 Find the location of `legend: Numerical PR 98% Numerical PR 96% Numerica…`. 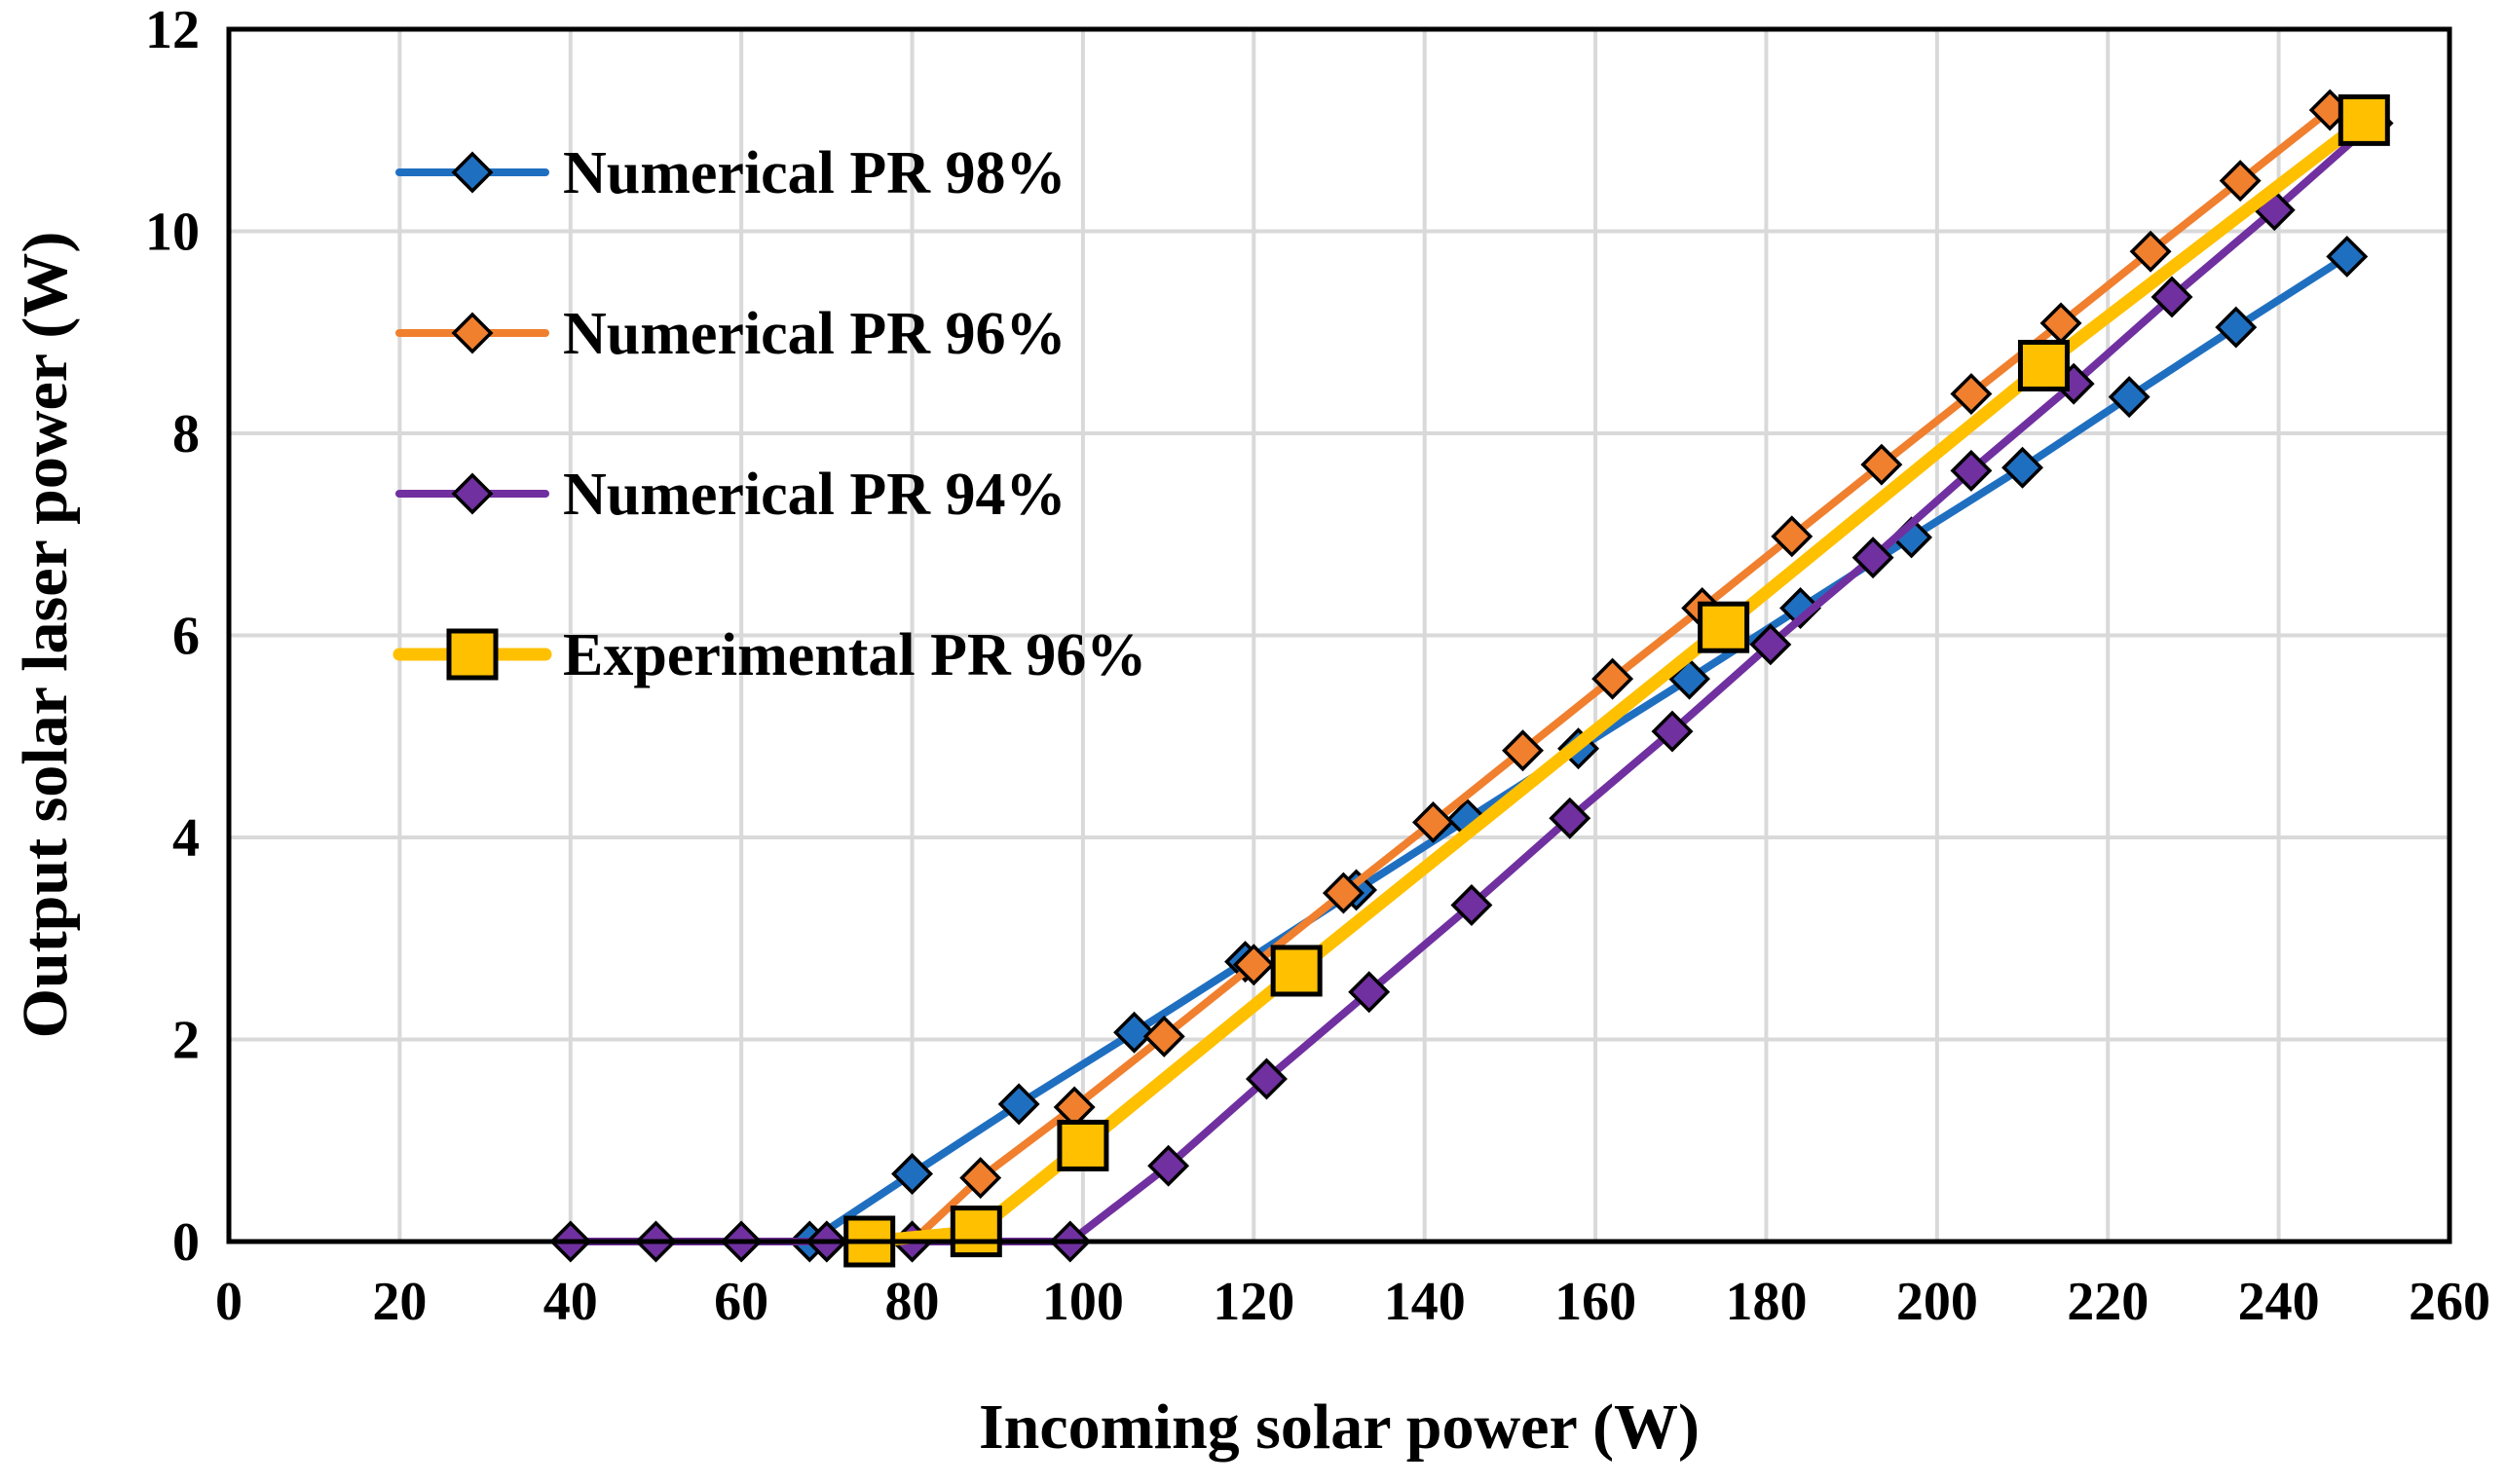

legend: Numerical PR 98% Numerical PR 96% Numerica… is located at coordinates (769, 414).